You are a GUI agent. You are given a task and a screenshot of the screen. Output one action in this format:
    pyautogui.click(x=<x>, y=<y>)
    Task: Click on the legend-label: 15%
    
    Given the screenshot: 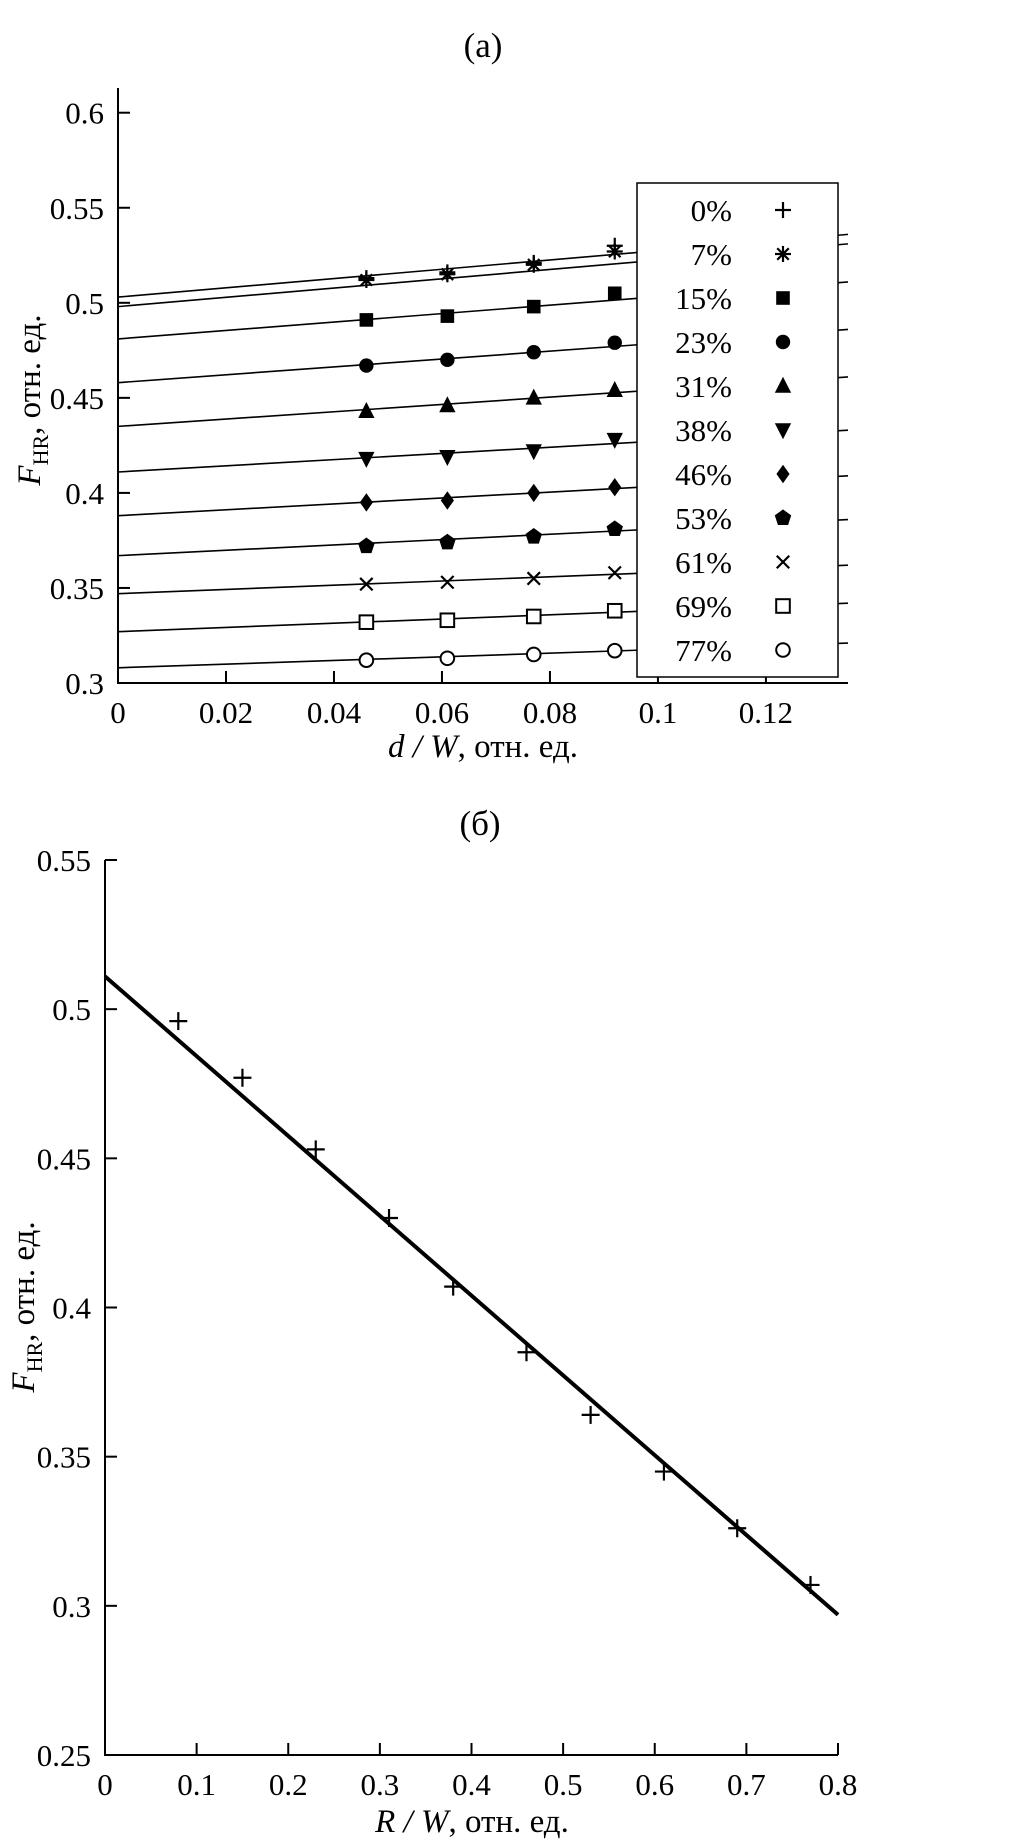 What is the action you would take?
    pyautogui.click(x=703, y=298)
    